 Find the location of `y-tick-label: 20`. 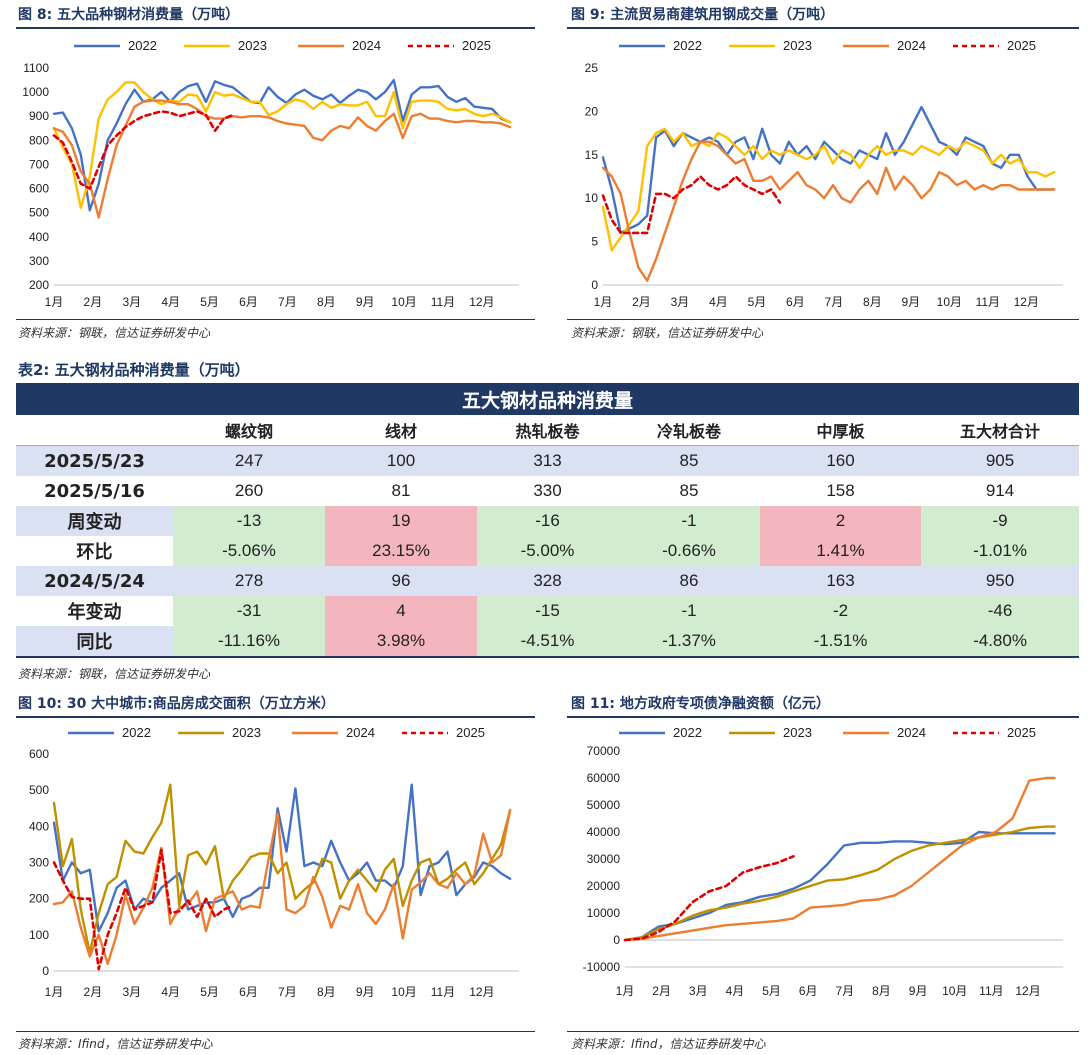

y-tick-label: 20 is located at coordinates (592, 111).